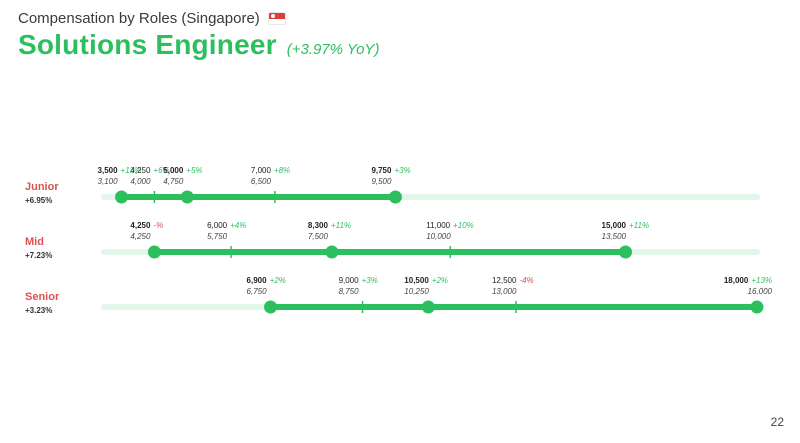  I want to click on role-label-junior: Junior, so click(42, 187).